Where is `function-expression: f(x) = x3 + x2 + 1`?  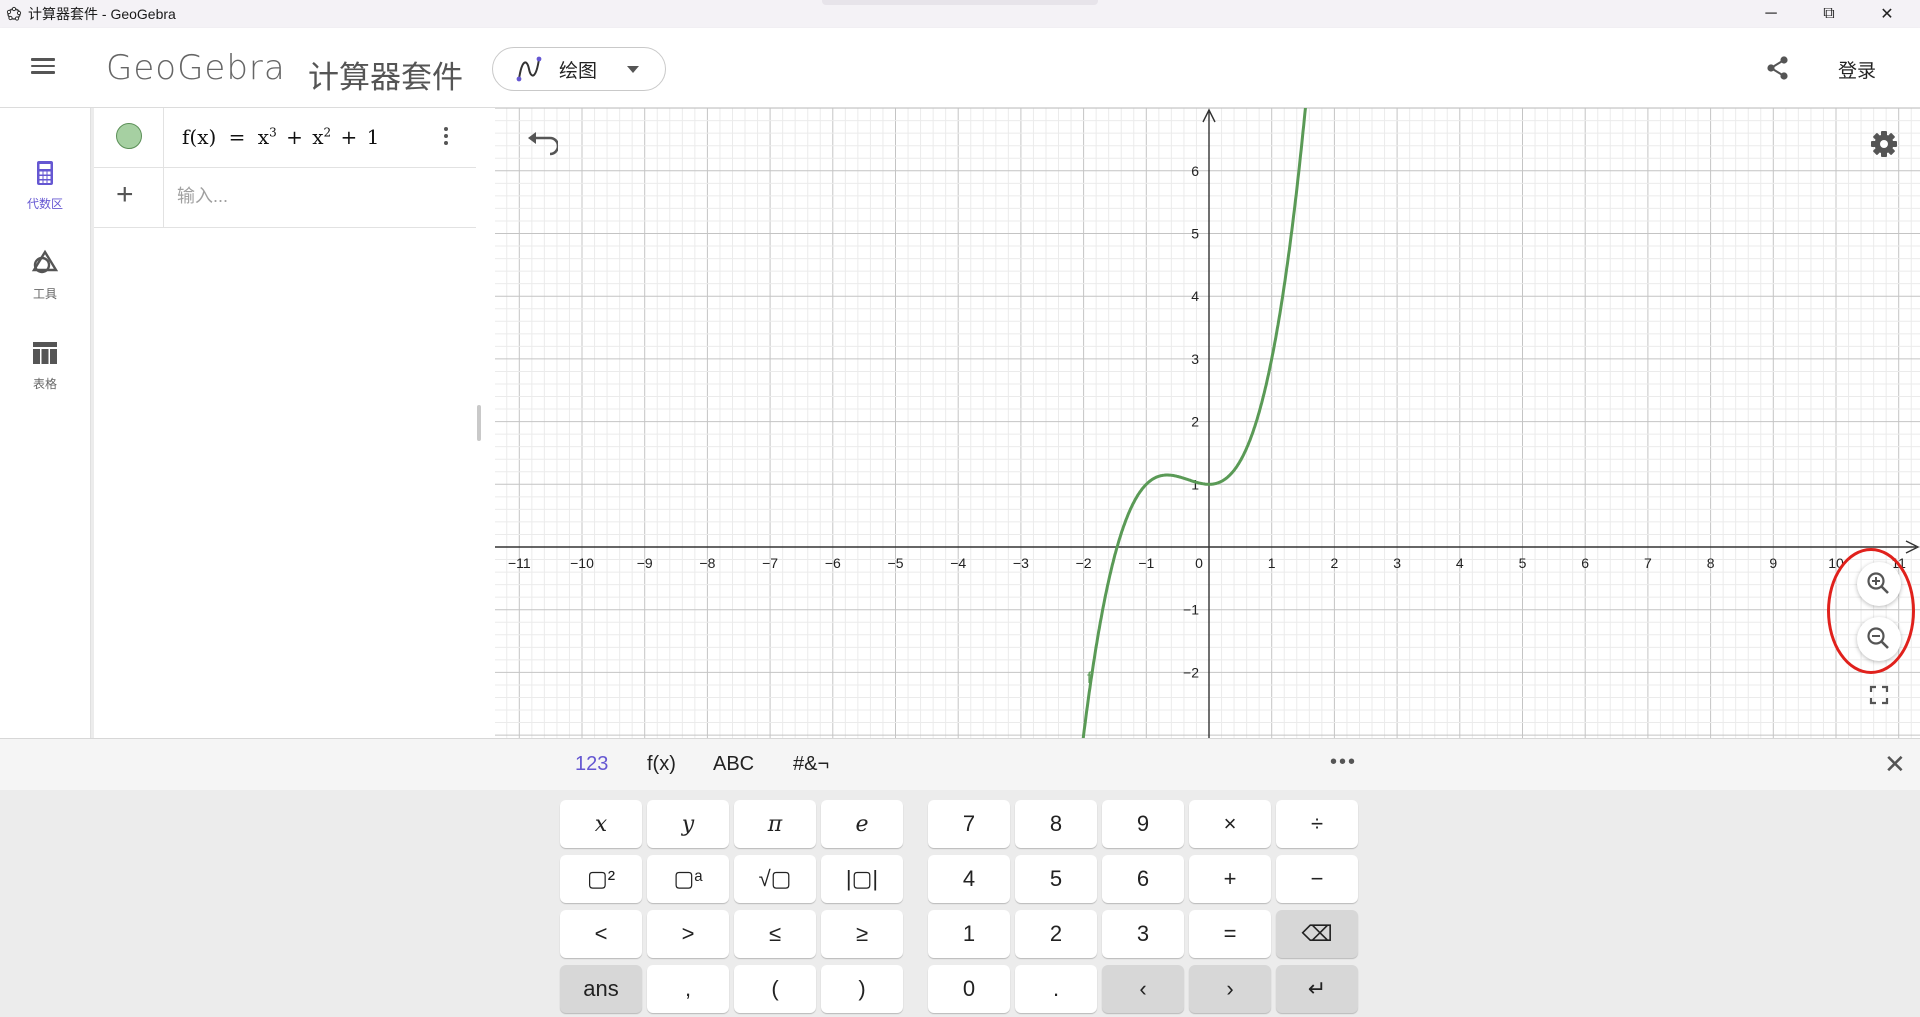 function-expression: f(x) = x3 + x2 + 1 is located at coordinates (281, 137).